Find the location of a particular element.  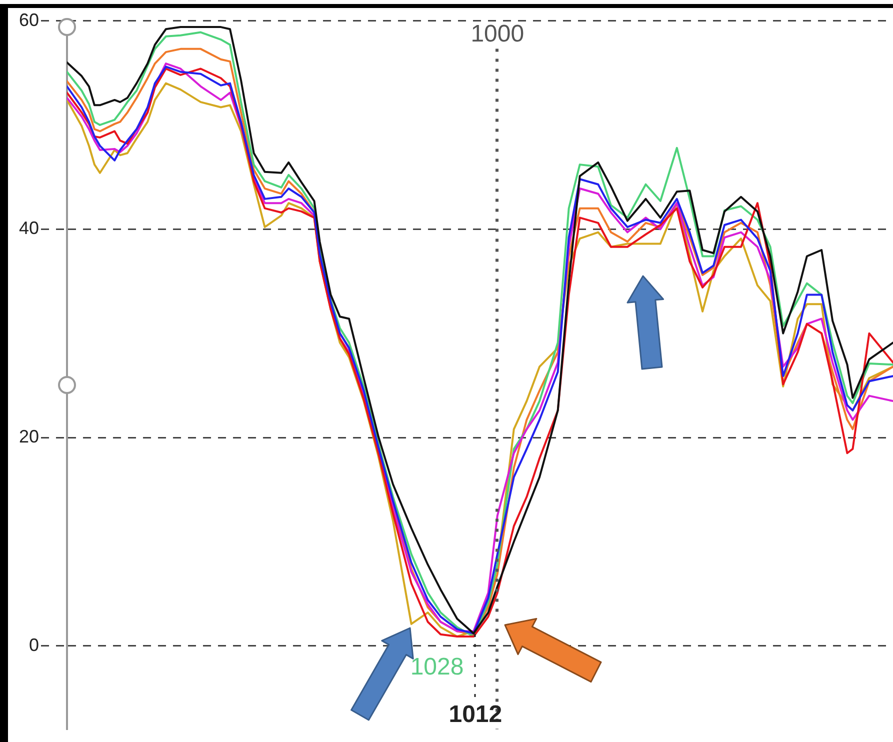

annotation: 1028 is located at coordinates (437, 667).